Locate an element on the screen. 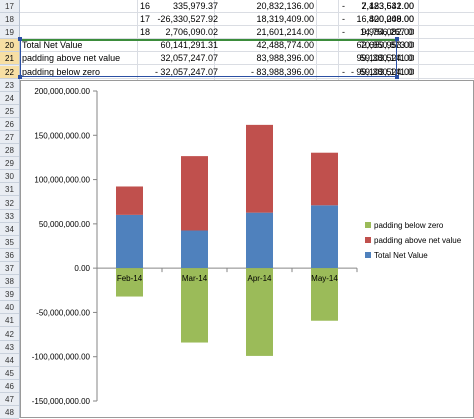 The width and height of the screenshot is (474, 419). row-number: 41 is located at coordinates (9, 321).